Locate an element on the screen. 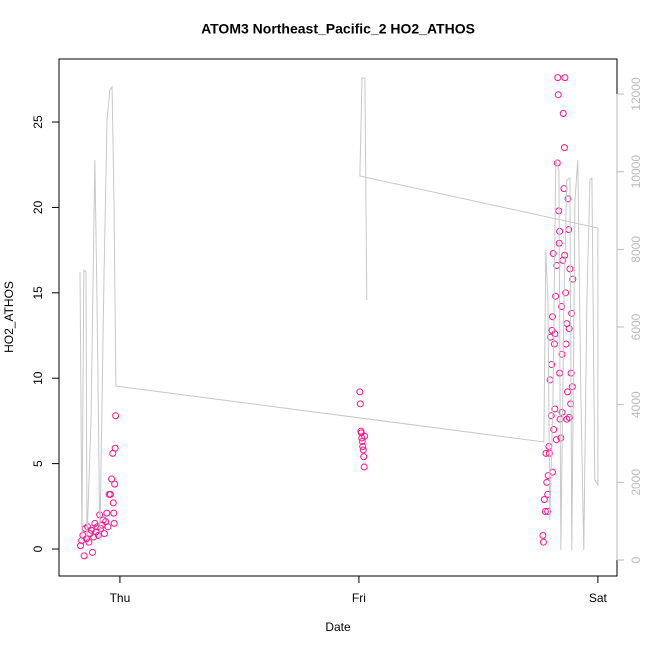  y-tick-label: 15 is located at coordinates (38, 293).